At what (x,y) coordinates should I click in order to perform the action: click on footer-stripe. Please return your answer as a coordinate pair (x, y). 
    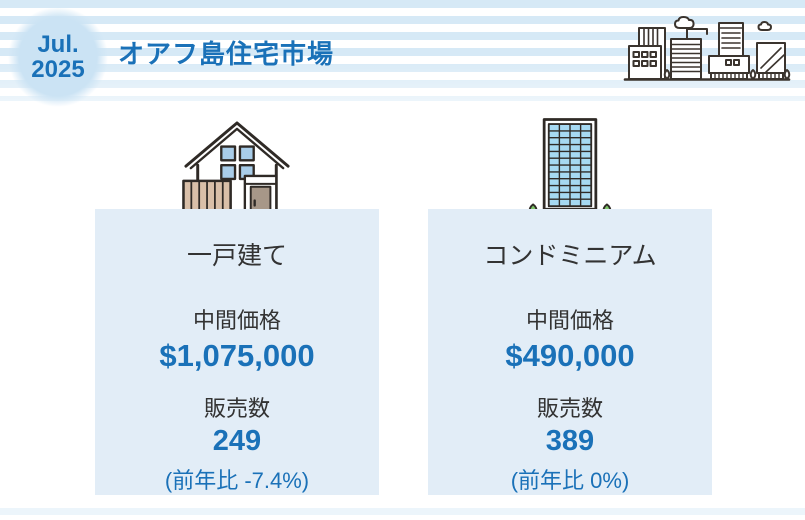
    Looking at the image, I should click on (402, 511).